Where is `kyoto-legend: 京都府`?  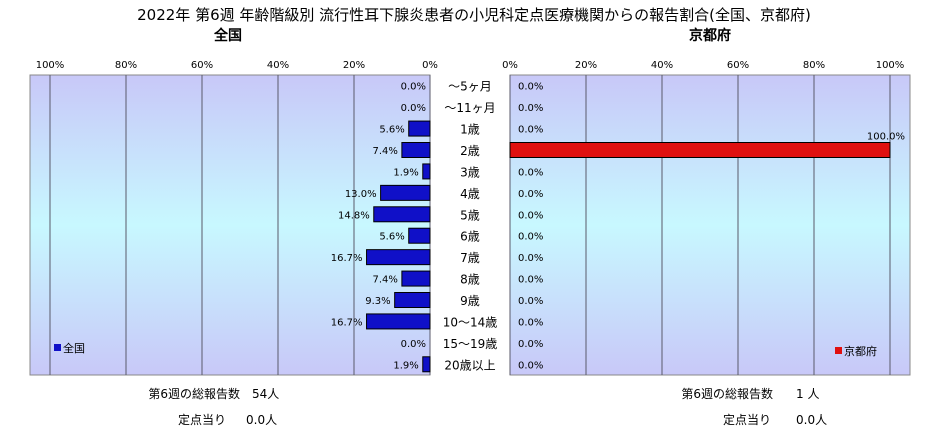 kyoto-legend: 京都府 is located at coordinates (856, 351).